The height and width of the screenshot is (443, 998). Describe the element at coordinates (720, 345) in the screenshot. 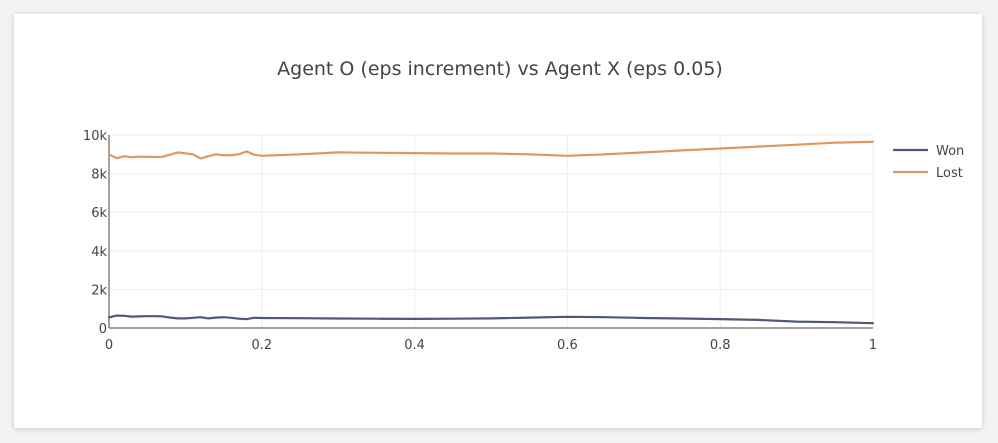

I see `x-tick-label: 0.8` at that location.